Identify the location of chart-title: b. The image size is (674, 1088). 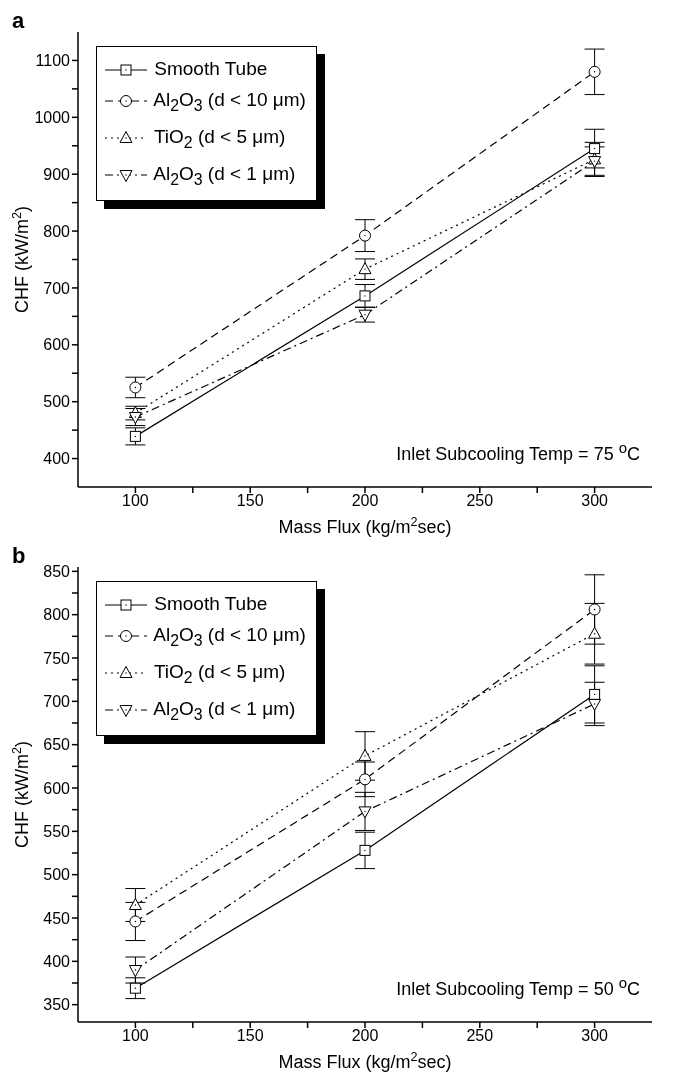
(19, 556).